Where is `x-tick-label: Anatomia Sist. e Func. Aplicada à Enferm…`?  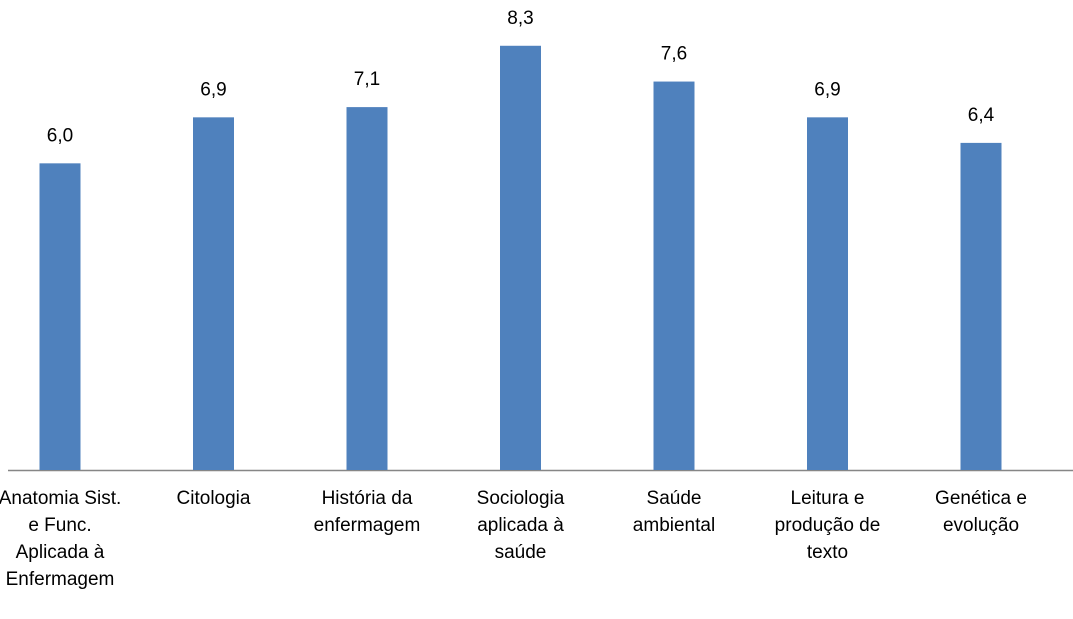
x-tick-label: Anatomia Sist. e Func. Aplicada à Enferm… is located at coordinates (61, 539).